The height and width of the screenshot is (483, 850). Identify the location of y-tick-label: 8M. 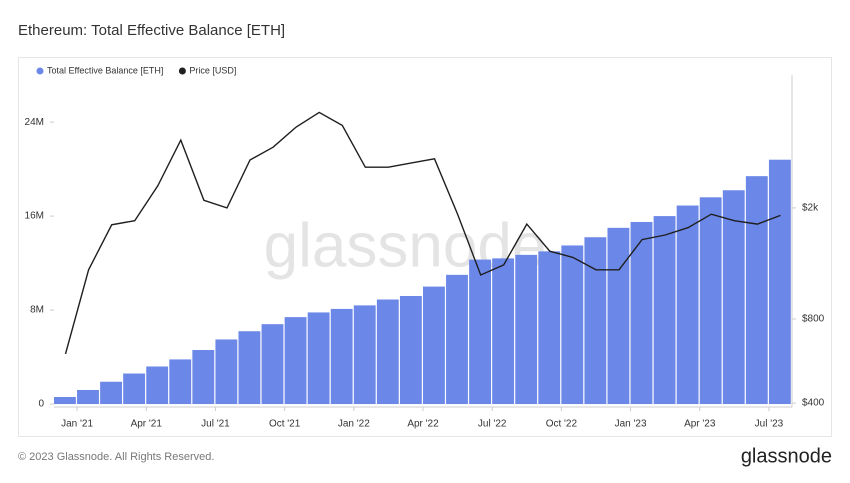
(37, 310).